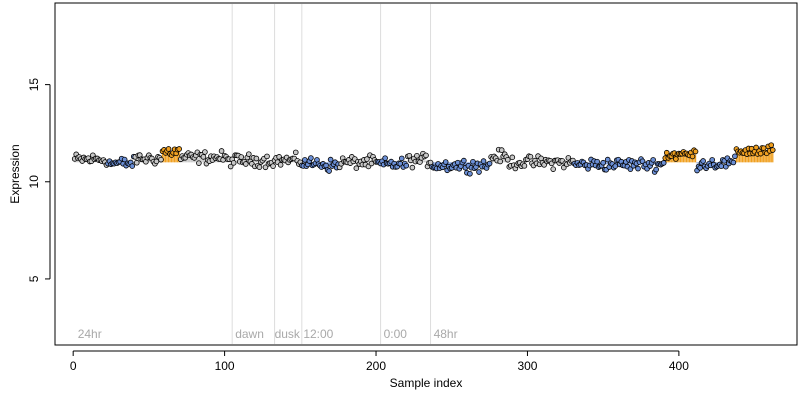 Image resolution: width=800 pixels, height=400 pixels. What do you see at coordinates (249, 334) in the screenshot?
I see `region-label: dawn` at bounding box center [249, 334].